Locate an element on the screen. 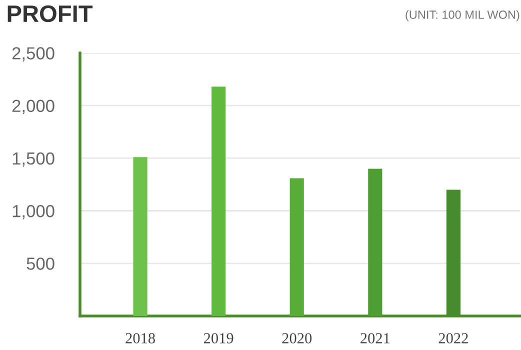 This screenshot has width=521, height=350. y-tick-label: 2,500 is located at coordinates (33, 54).